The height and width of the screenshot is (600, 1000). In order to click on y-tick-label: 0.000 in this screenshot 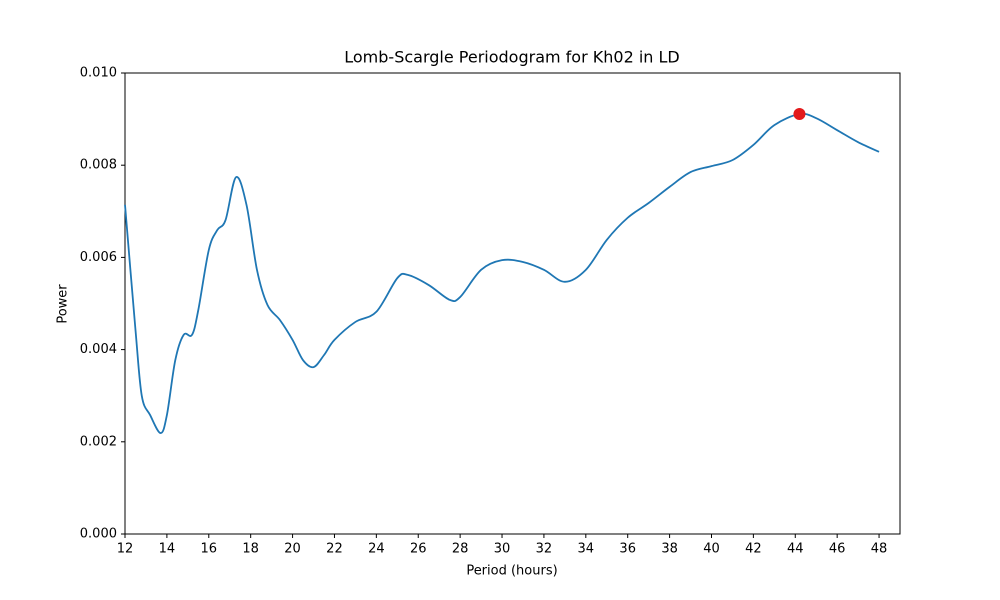, I will do `click(98, 534)`.